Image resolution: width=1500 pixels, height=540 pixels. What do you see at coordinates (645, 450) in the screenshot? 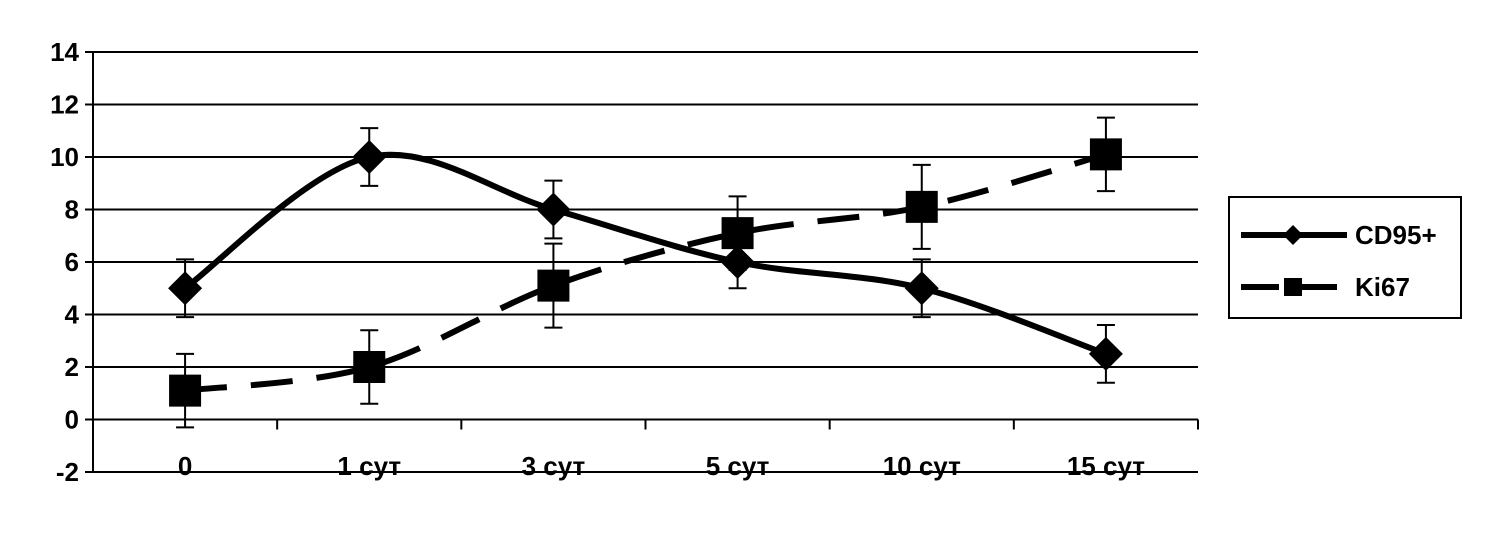
I see `x-axis-ticks: 0 1 сут 3 сут 5 сут 10 сут 15 сут` at bounding box center [645, 450].